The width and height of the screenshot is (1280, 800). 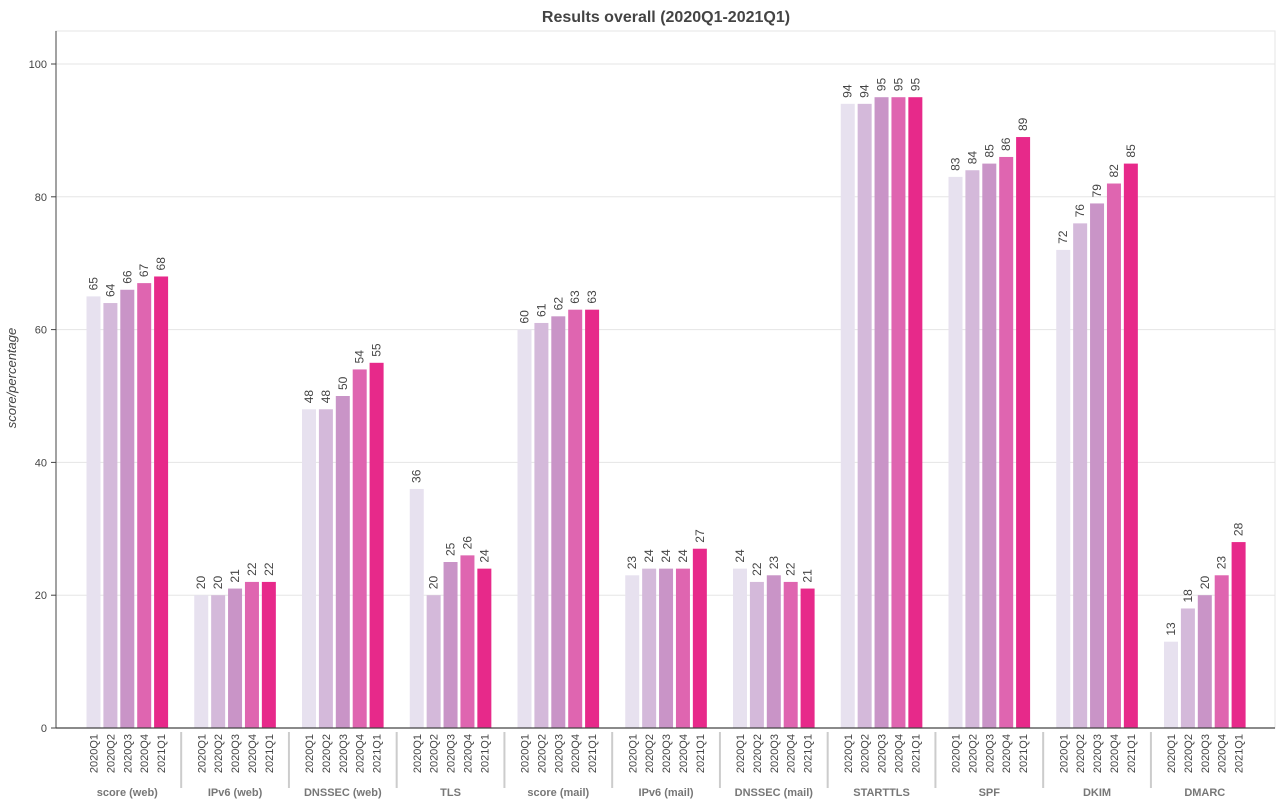 What do you see at coordinates (1204, 793) in the screenshot?
I see `group-label: DMARC` at bounding box center [1204, 793].